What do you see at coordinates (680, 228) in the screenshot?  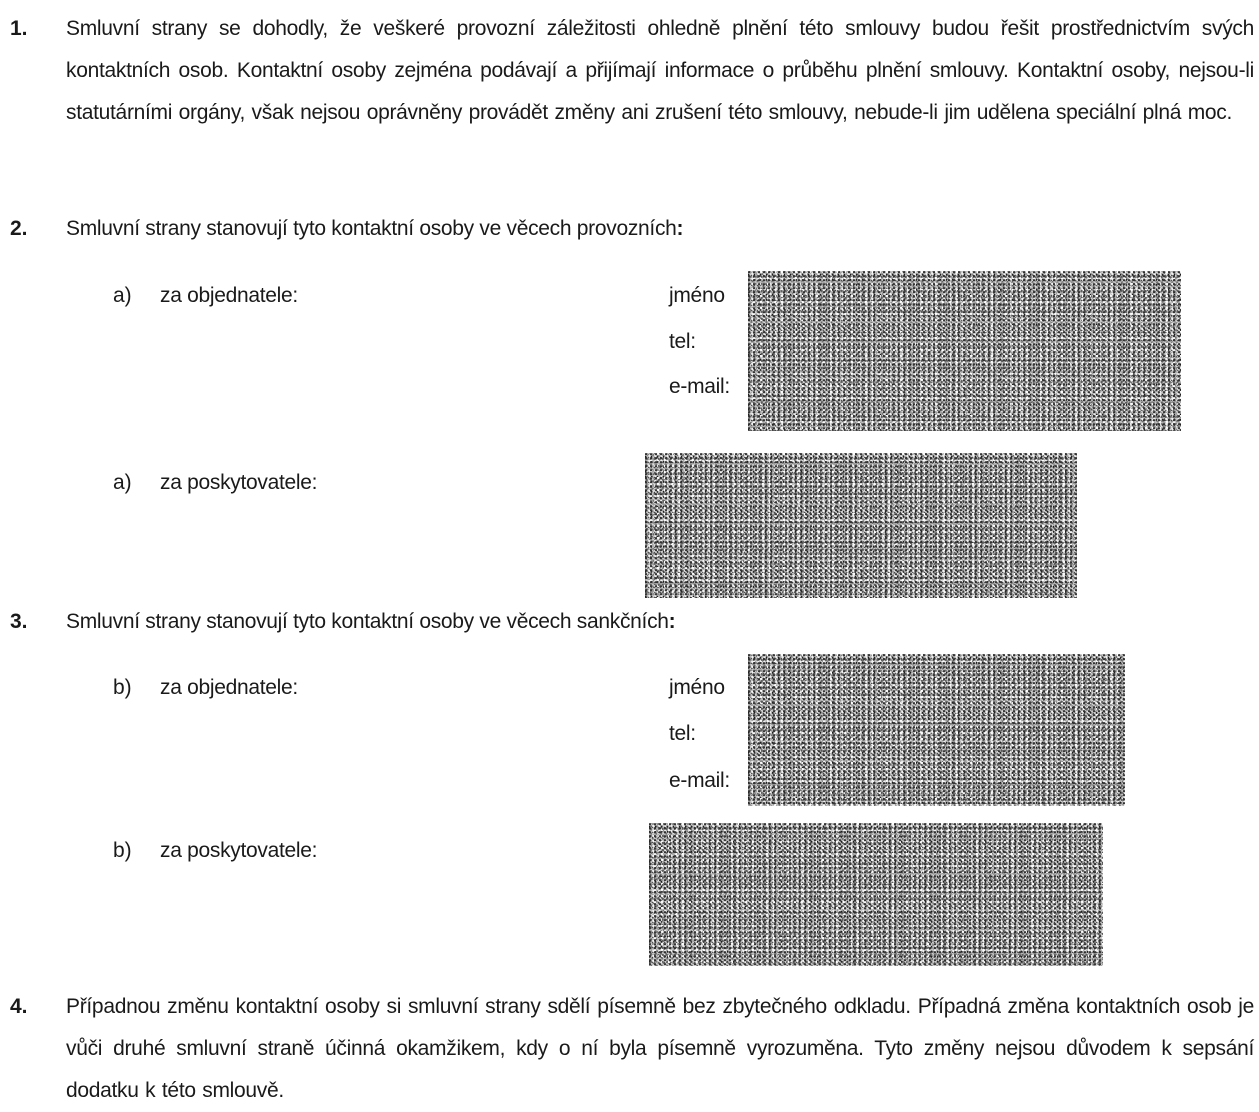 I see `section-2-colon: :` at bounding box center [680, 228].